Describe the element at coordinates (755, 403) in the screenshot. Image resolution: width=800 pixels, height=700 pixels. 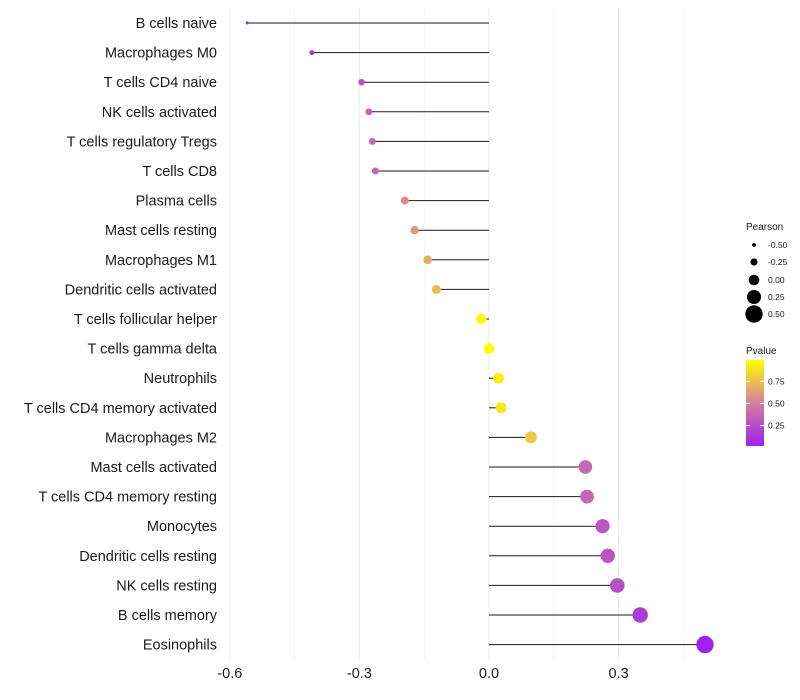
I see `pvalue-colorbar` at that location.